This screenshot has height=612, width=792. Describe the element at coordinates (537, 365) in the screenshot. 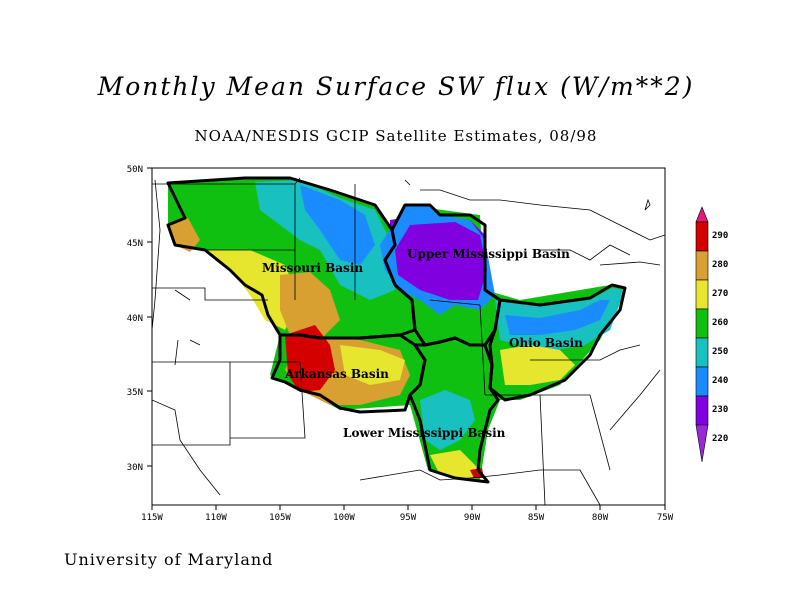

I see `flux-region-yellow-ohio` at that location.